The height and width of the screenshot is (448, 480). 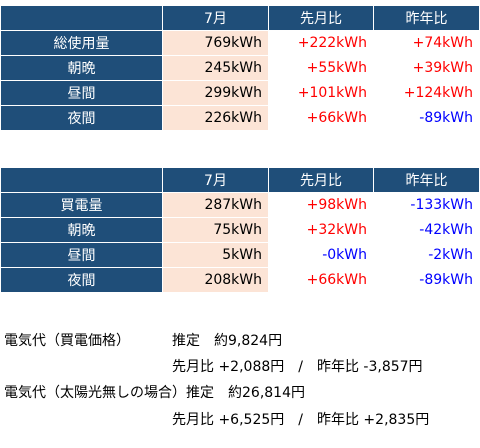 What do you see at coordinates (215, 280) in the screenshot?
I see `month-value: 208kWh` at bounding box center [215, 280].